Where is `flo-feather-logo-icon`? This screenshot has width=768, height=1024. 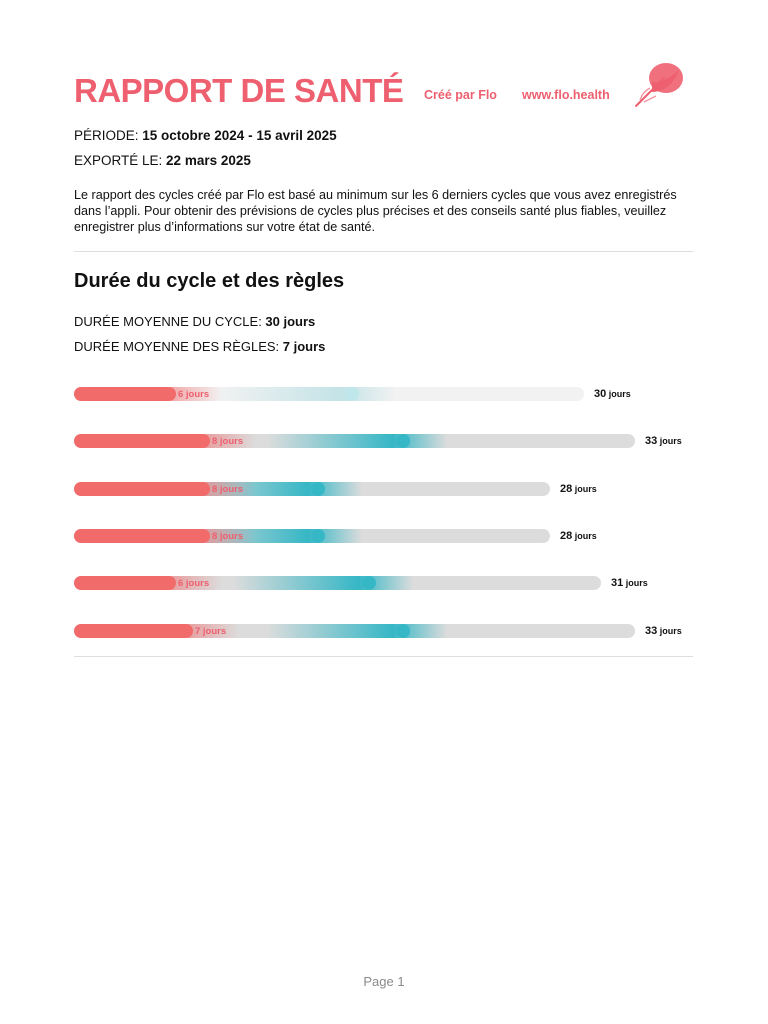
flo-feather-logo-icon is located at coordinates (659, 85).